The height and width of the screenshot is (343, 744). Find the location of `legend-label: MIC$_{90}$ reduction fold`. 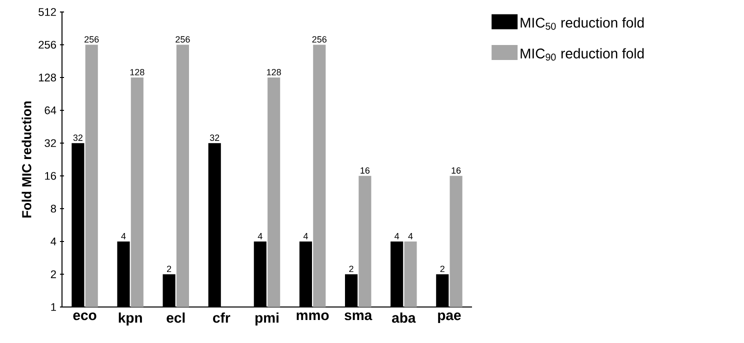

legend-label: MIC$_{90}$ reduction fold is located at coordinates (582, 54).